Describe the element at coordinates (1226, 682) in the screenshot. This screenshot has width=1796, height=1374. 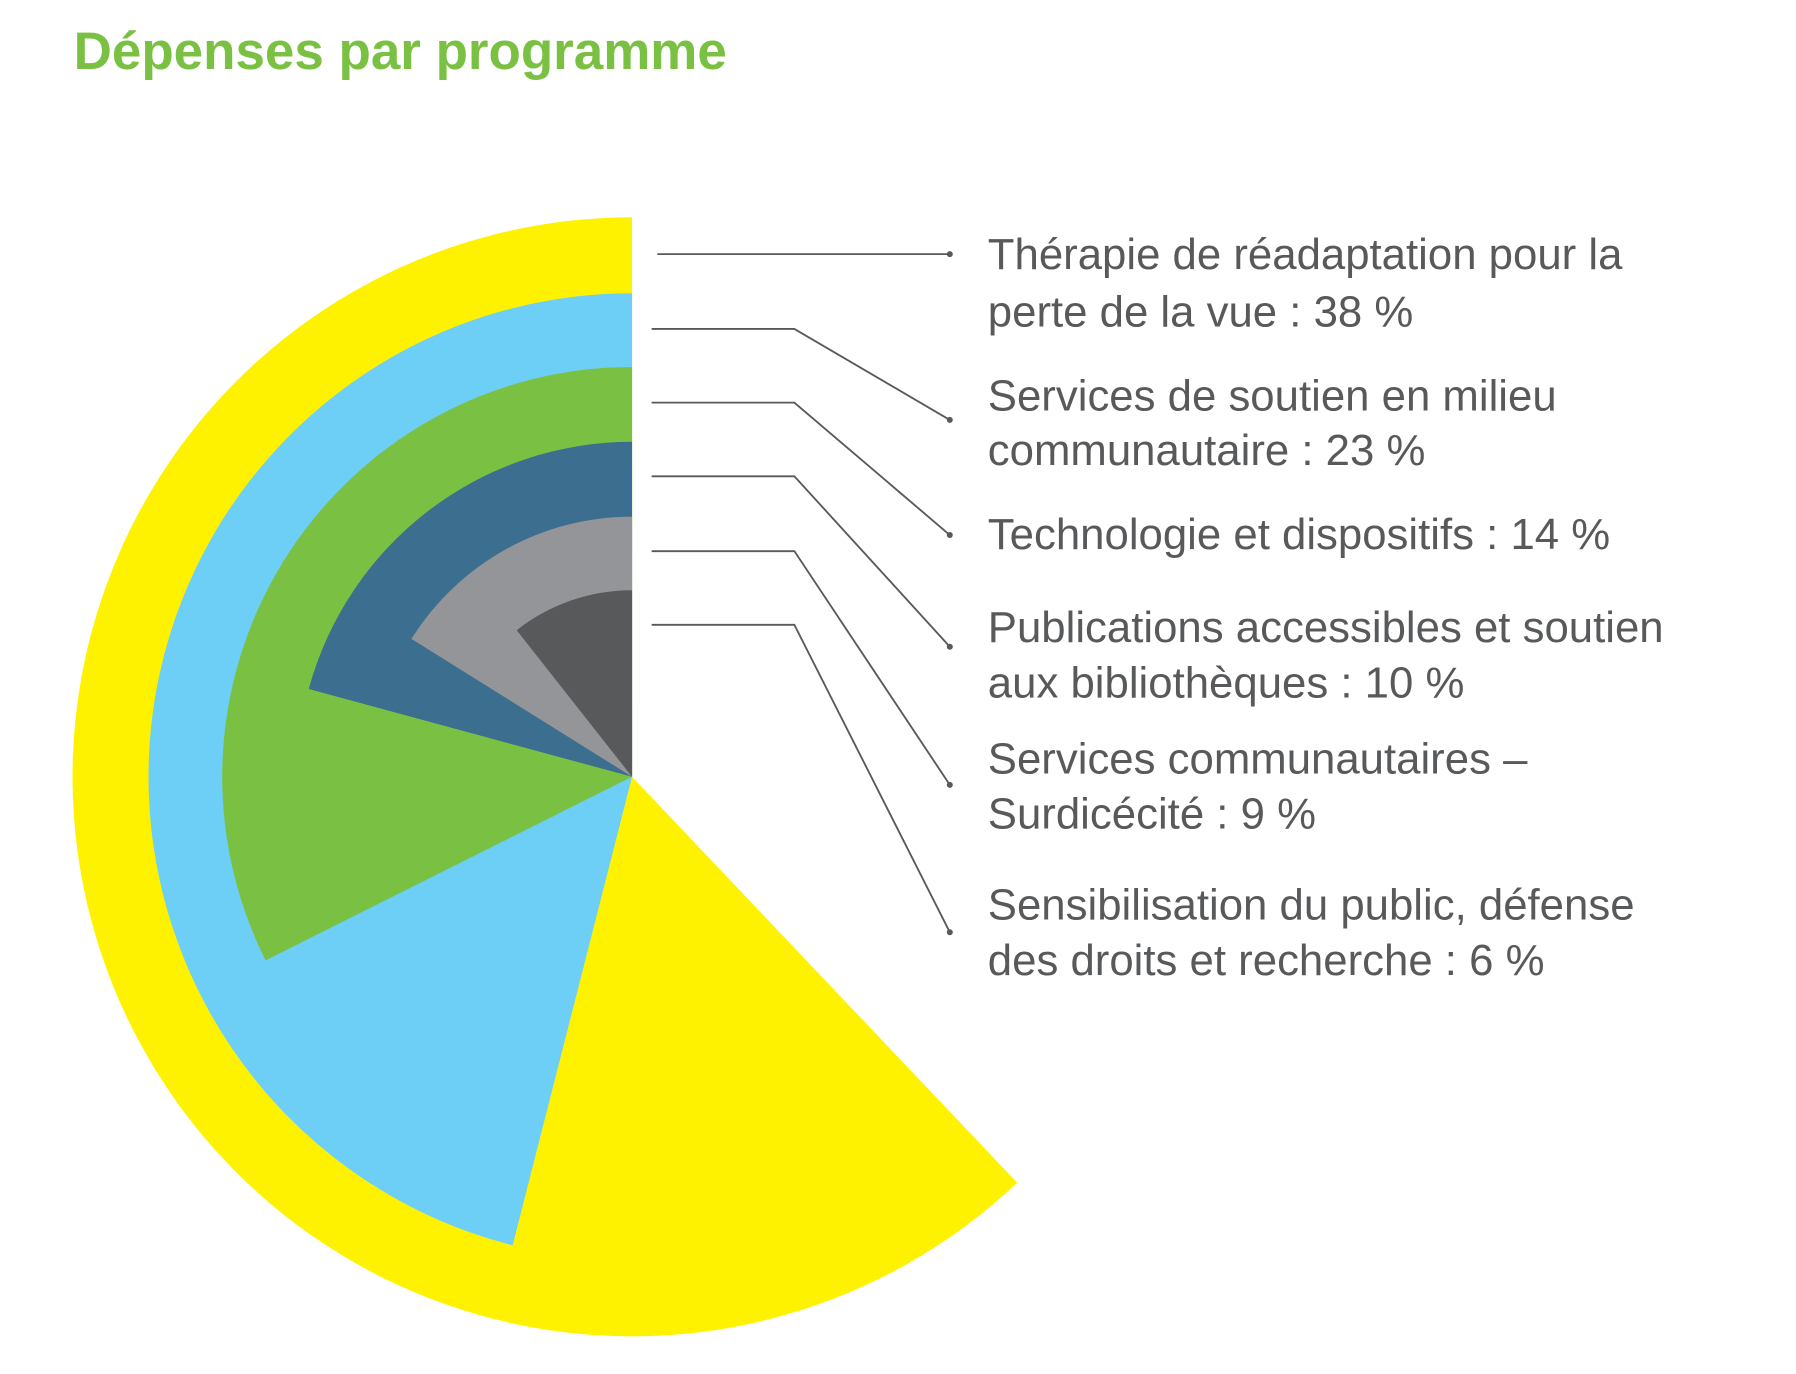
I see `label-4-line-2: aux bibliothèques : 10 %` at that location.